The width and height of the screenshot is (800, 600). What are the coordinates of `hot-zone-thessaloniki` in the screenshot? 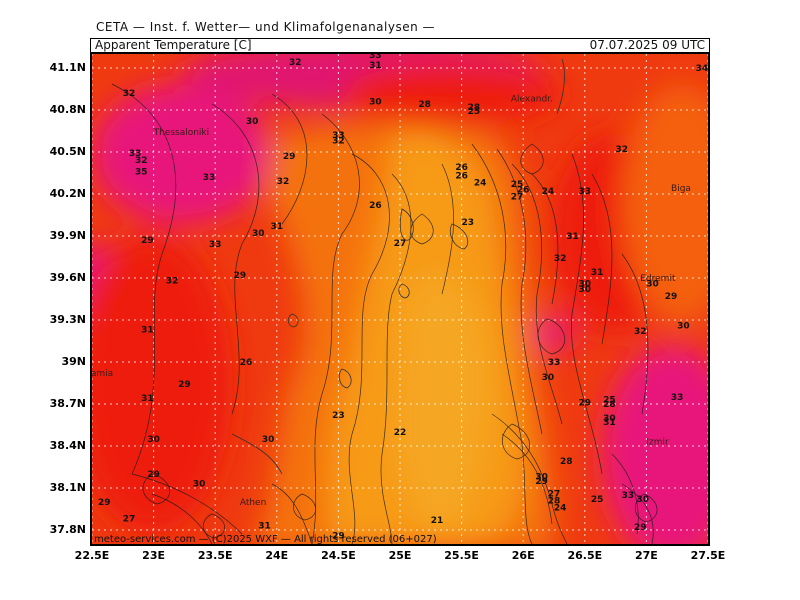 It's located at (182, 154).